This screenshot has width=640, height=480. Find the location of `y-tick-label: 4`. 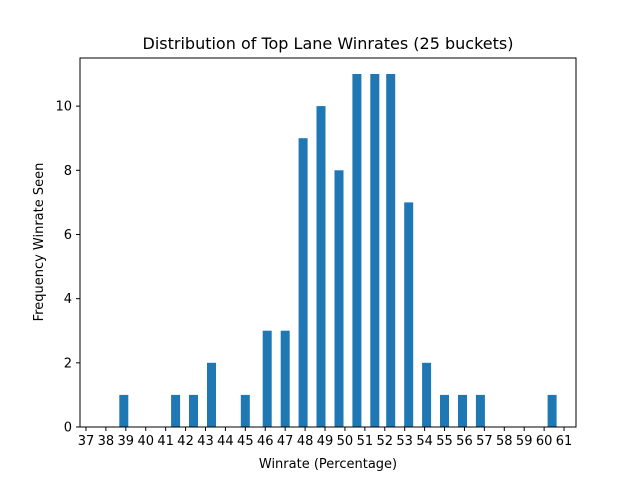

y-tick-label: 4 is located at coordinates (68, 299).